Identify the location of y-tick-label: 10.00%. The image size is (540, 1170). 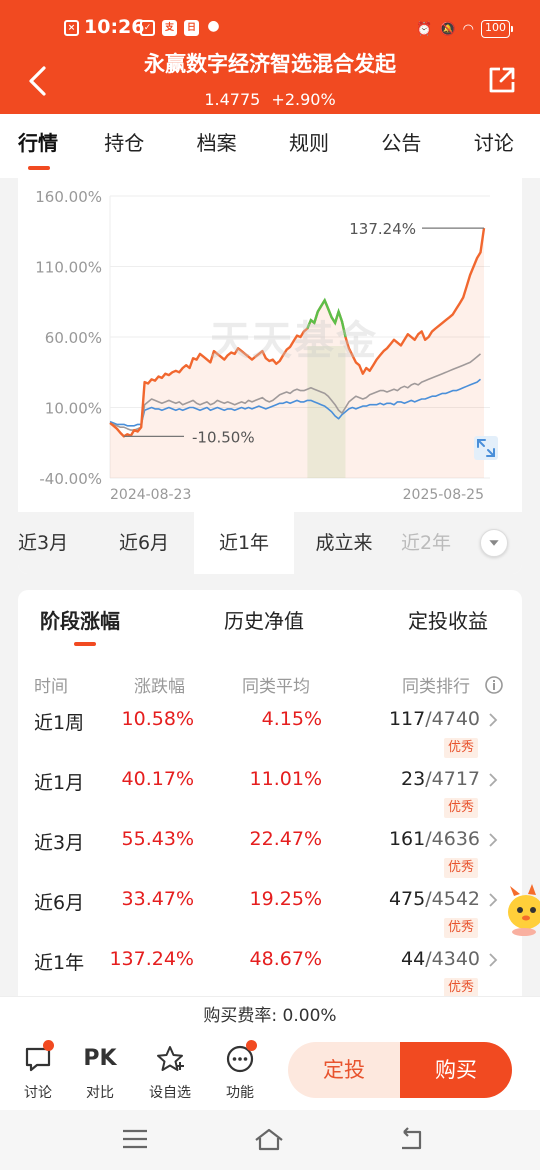
(73, 409).